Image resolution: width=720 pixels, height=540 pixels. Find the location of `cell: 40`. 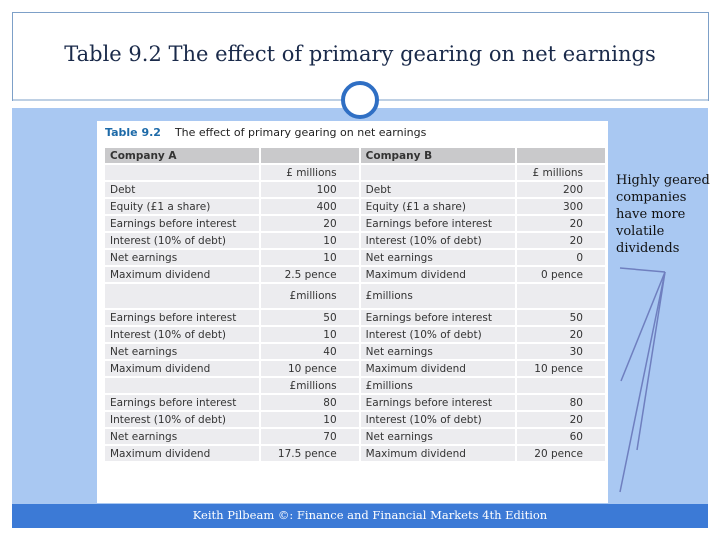

cell: 40 is located at coordinates (310, 351).